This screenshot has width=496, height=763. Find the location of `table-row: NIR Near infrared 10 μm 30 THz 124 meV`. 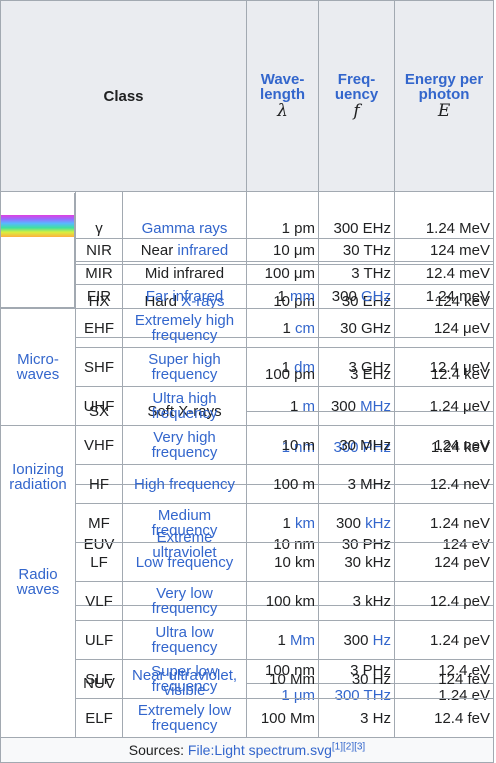

table-row: NIR Near infrared 10 μm 30 THz 124 meV is located at coordinates (284, 250).